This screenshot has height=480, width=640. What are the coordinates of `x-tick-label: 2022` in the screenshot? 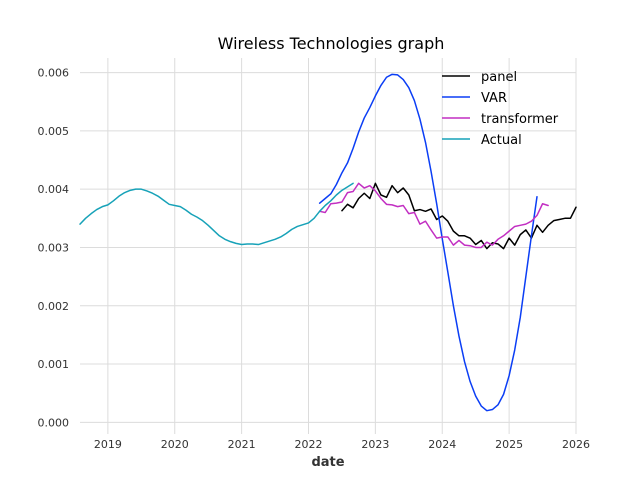 It's located at (308, 444).